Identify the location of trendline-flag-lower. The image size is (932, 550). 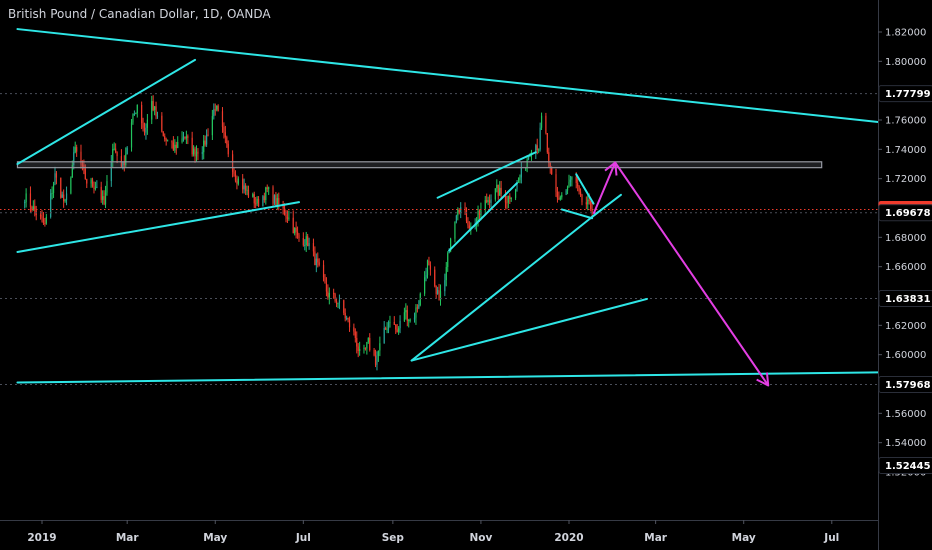
(577, 214).